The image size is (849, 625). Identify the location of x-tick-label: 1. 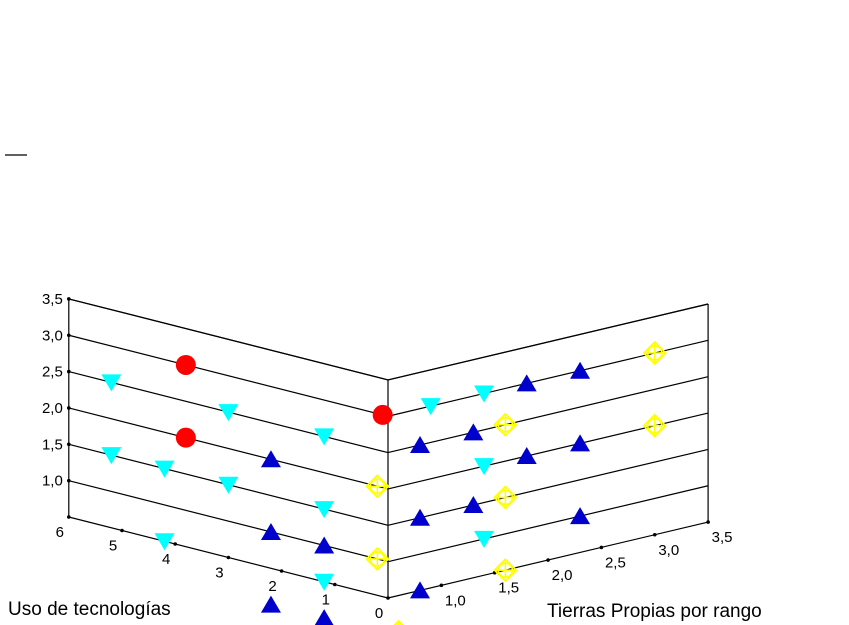
(326, 600).